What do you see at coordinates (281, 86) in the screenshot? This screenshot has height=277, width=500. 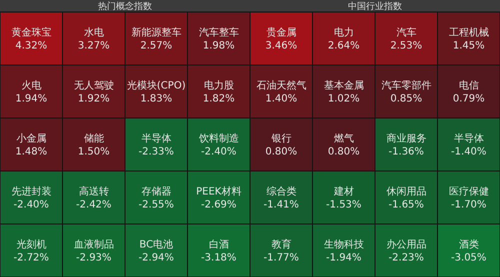 I see `category-label: 石油天然气` at bounding box center [281, 86].